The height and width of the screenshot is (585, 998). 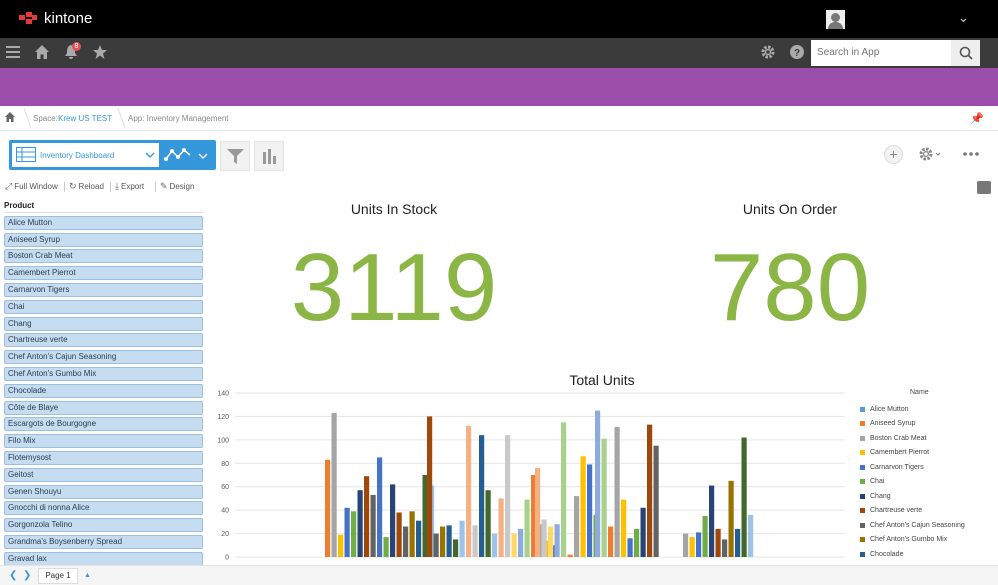 I want to click on product-item: Grandma's Boysenberry Spread, so click(x=103, y=541).